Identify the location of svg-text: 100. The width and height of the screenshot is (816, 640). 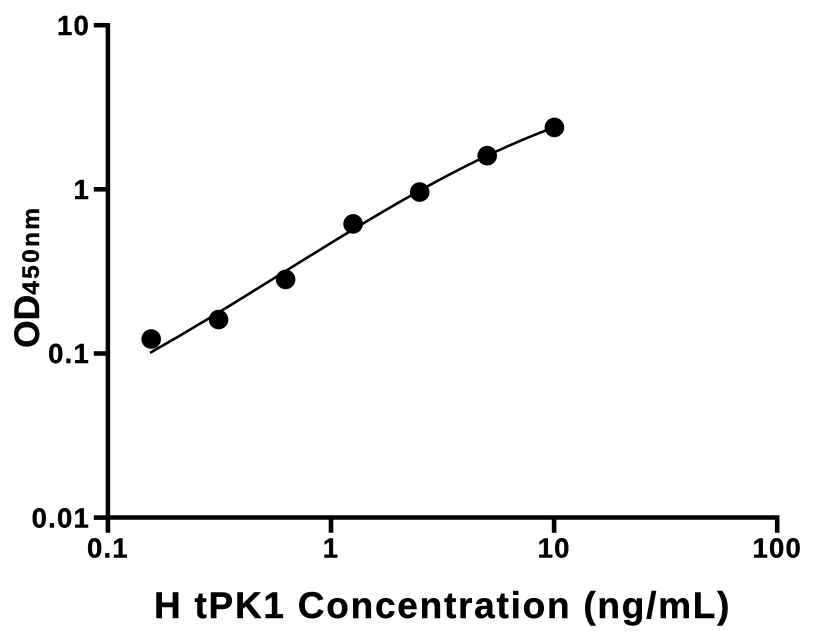
(776, 547).